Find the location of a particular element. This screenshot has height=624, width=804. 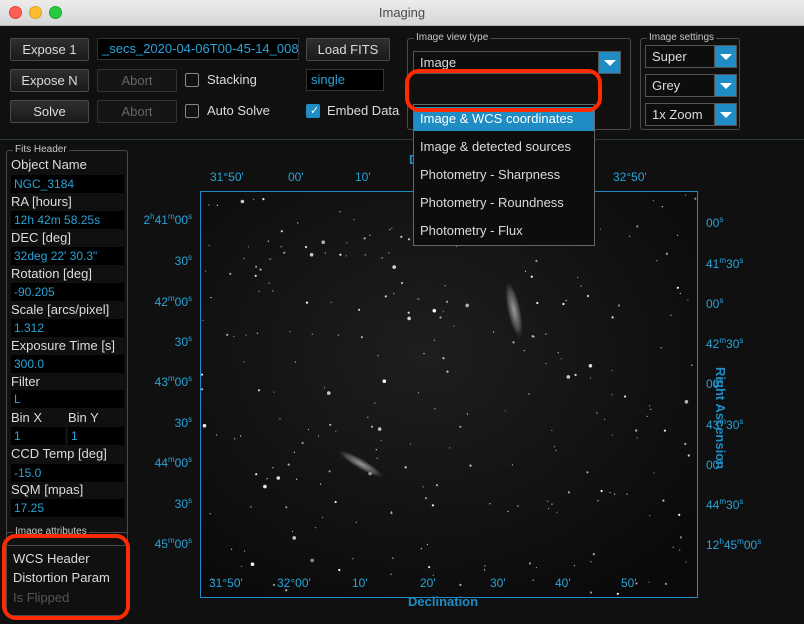

fits-value: 12h 42m 58.25s is located at coordinates (67, 220).